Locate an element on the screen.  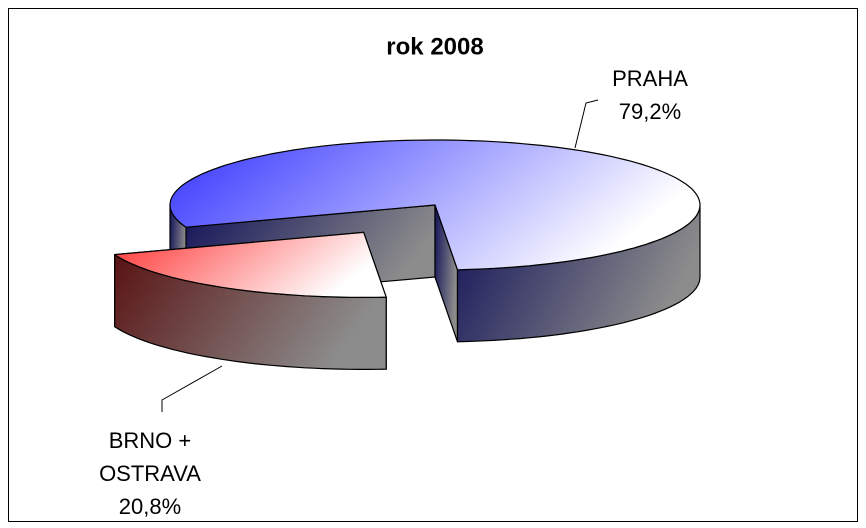
value-label: 20,8% is located at coordinates (150, 506).